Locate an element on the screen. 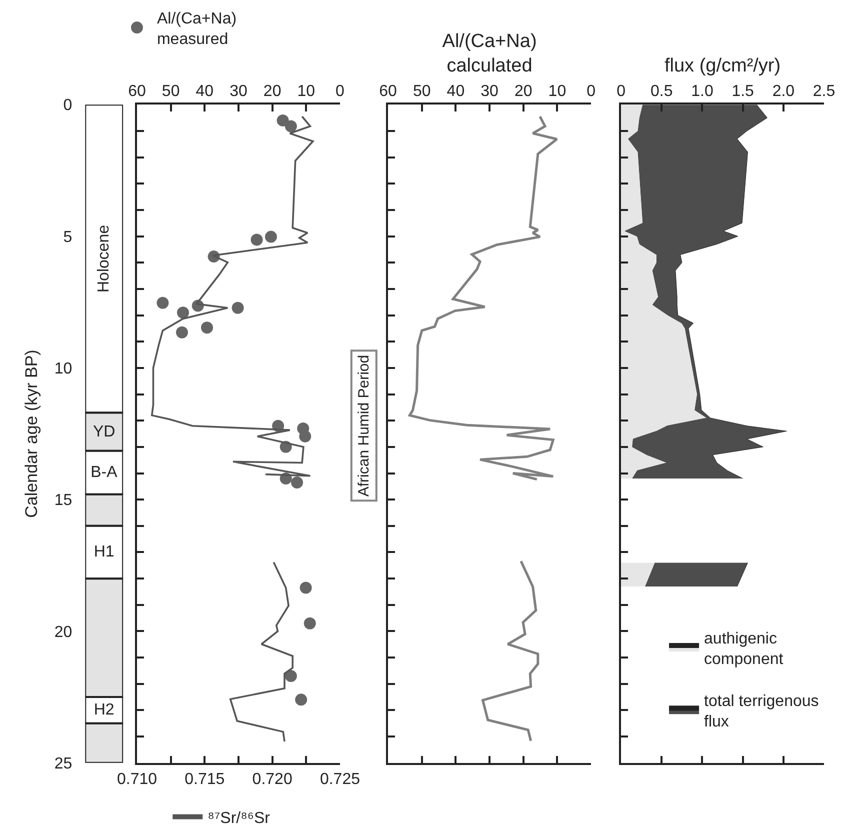  y-tick-label: 0 is located at coordinates (67, 105).